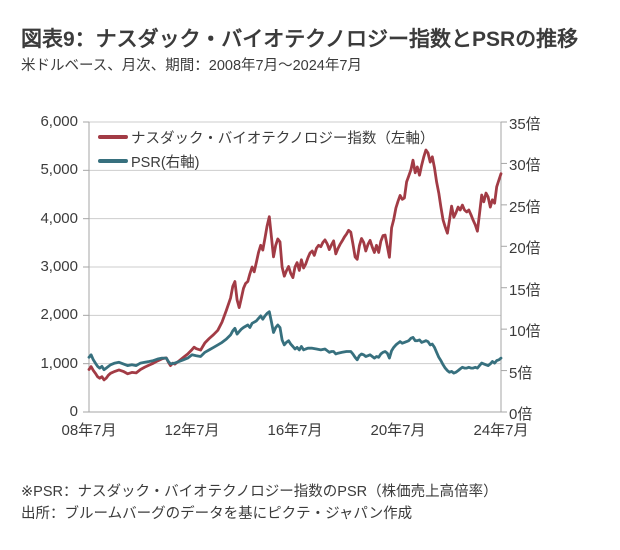 The height and width of the screenshot is (550, 620). What do you see at coordinates (501, 430) in the screenshot?
I see `x-tick-label: 24年7月` at bounding box center [501, 430].